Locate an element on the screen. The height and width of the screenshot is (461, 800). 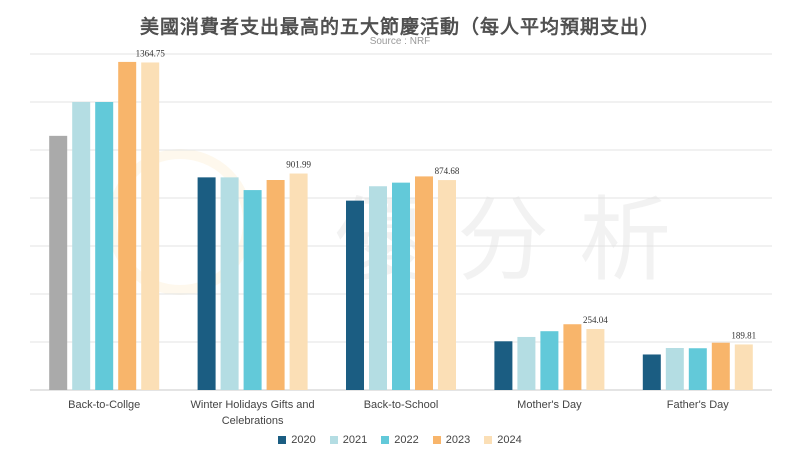
chart-subtitle: Source : NRF is located at coordinates (400, 41).